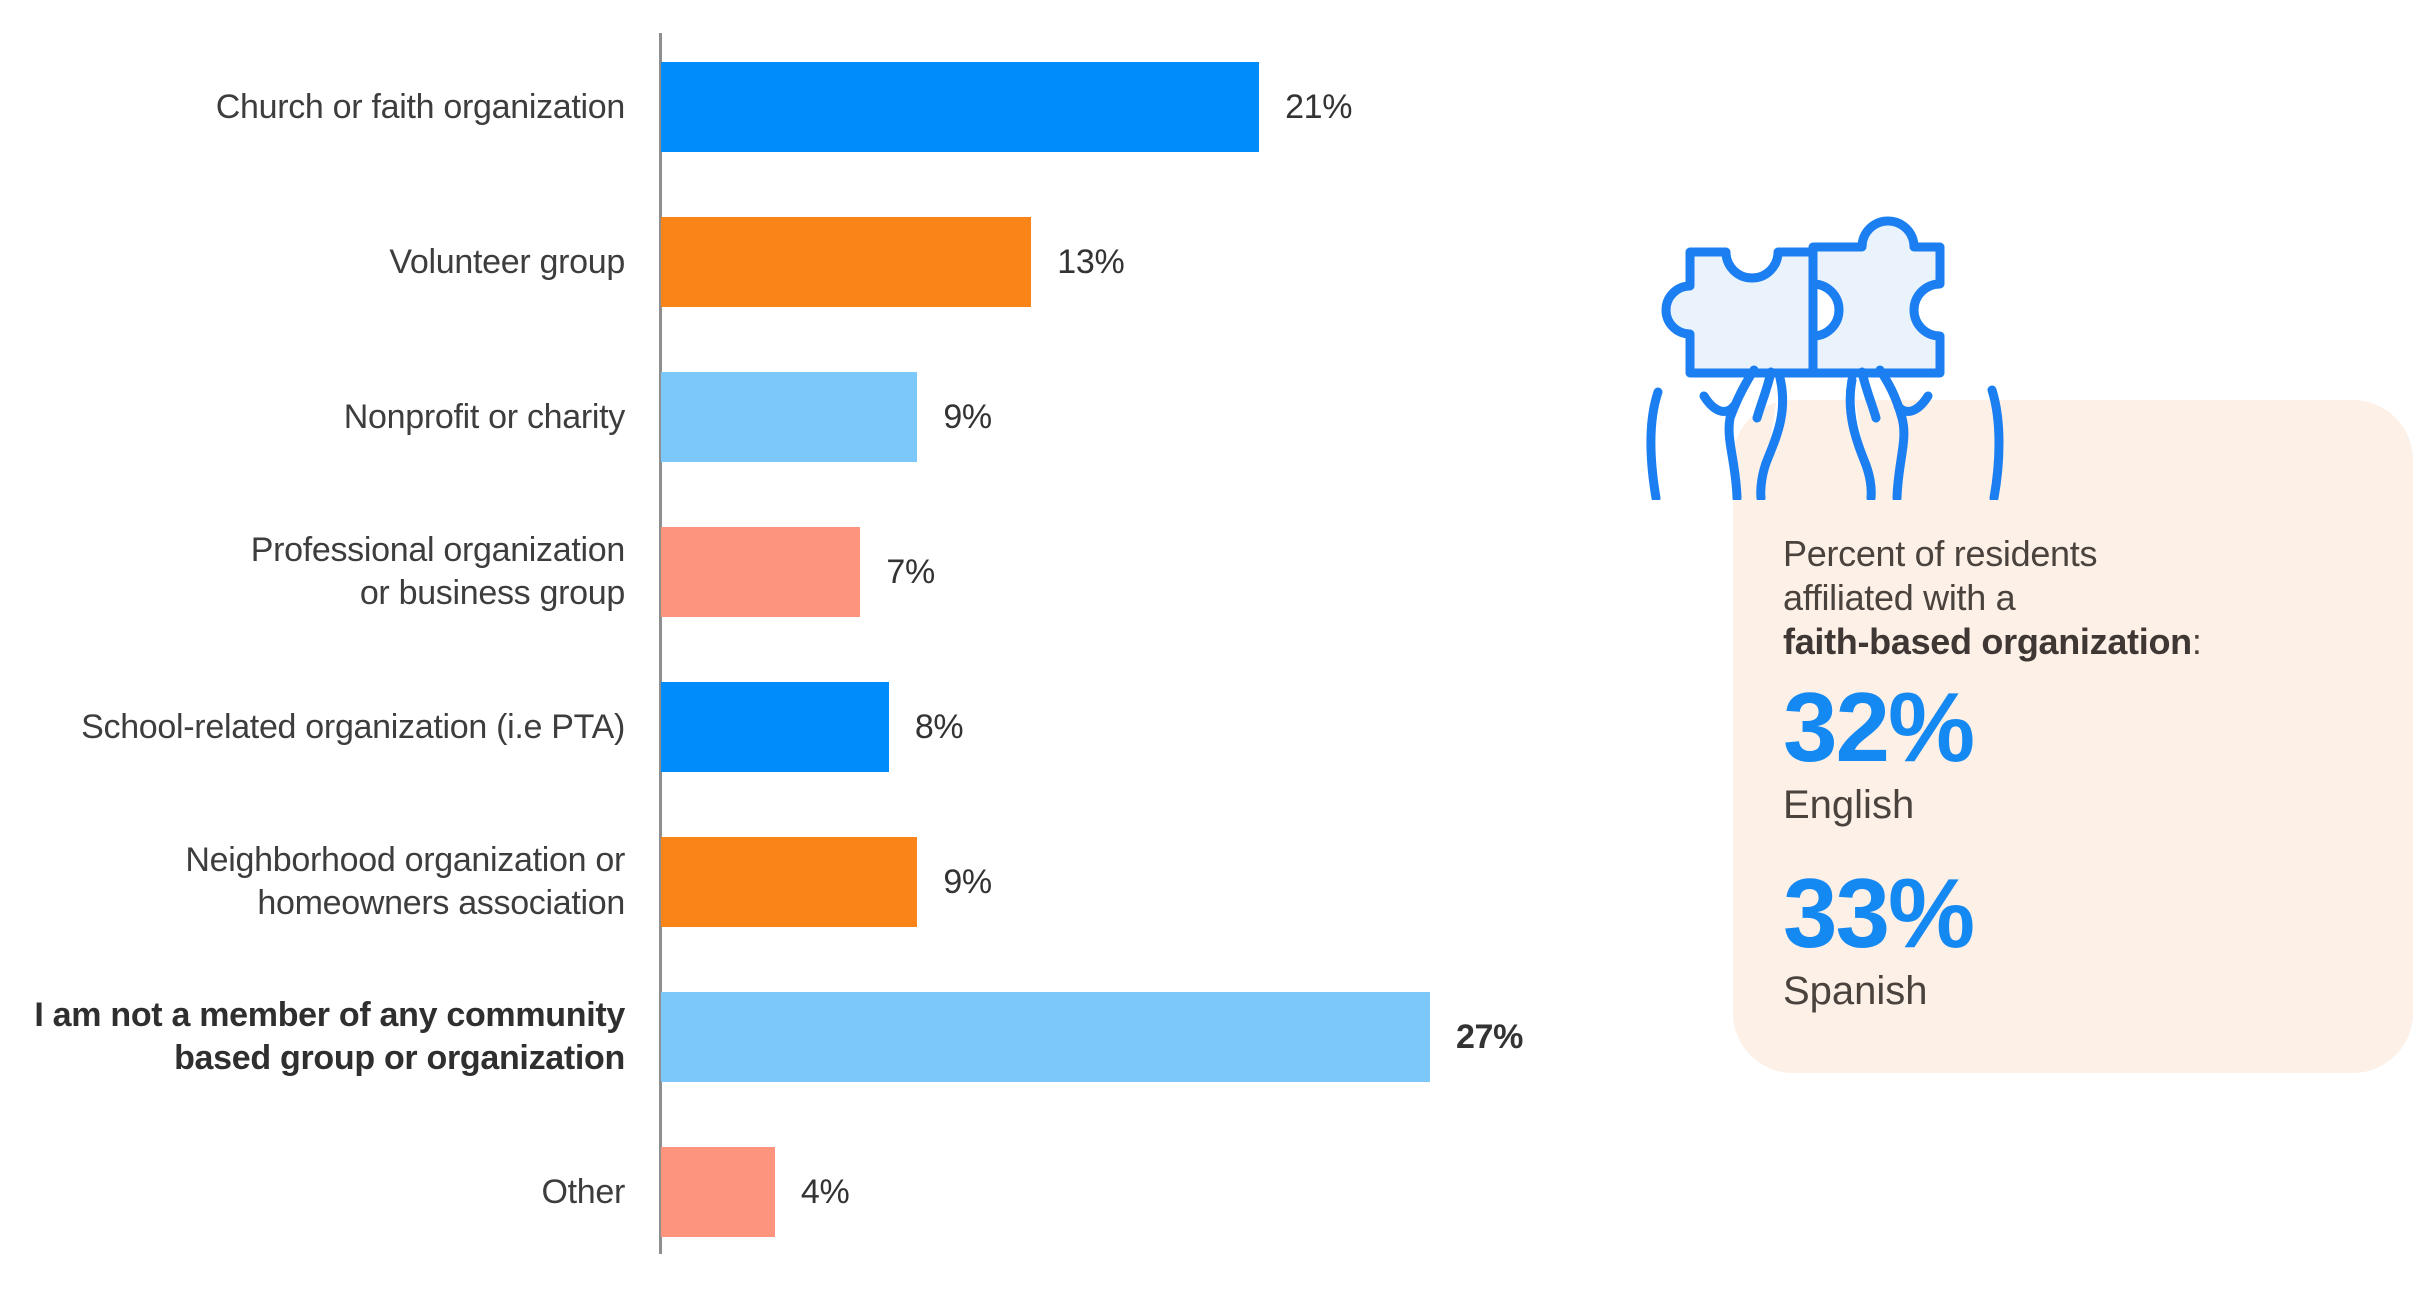  I want to click on bar-row: Other 4%, so click(750, 1192).